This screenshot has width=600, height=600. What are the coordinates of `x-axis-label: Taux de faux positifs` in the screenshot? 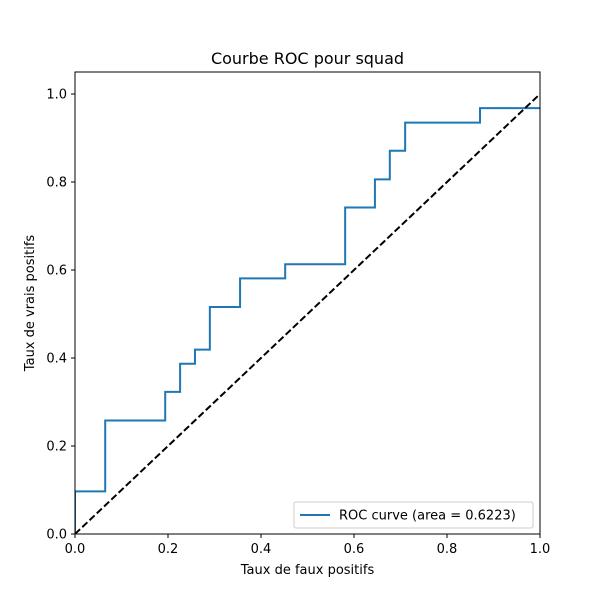 It's located at (307, 570).